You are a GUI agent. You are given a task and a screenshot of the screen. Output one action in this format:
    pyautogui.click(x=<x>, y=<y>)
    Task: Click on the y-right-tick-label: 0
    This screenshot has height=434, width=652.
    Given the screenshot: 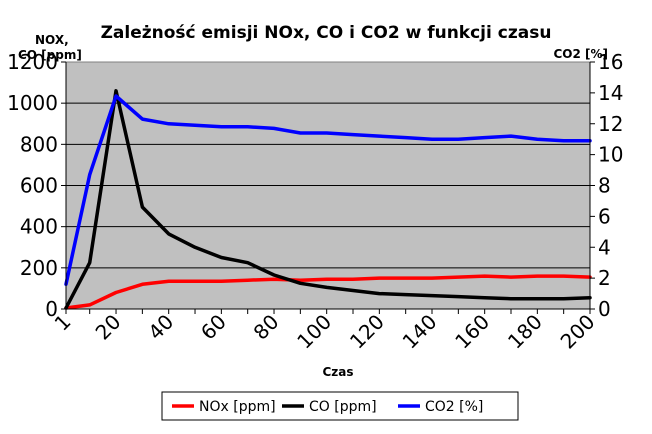 What is the action you would take?
    pyautogui.click(x=604, y=309)
    